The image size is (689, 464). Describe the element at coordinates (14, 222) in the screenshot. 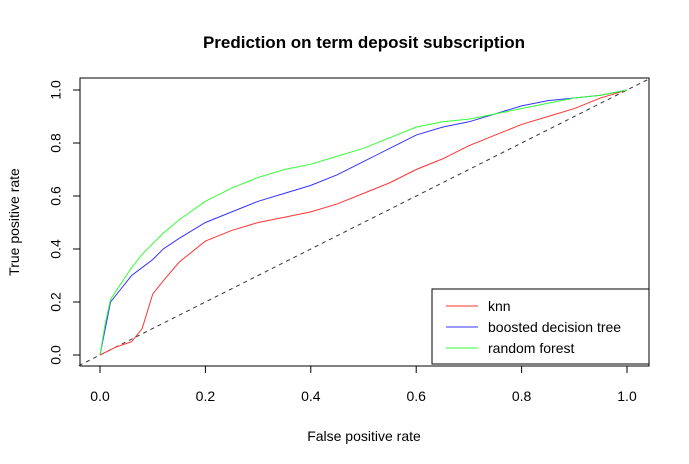

I see `y-axis-title: True positive rate` at that location.